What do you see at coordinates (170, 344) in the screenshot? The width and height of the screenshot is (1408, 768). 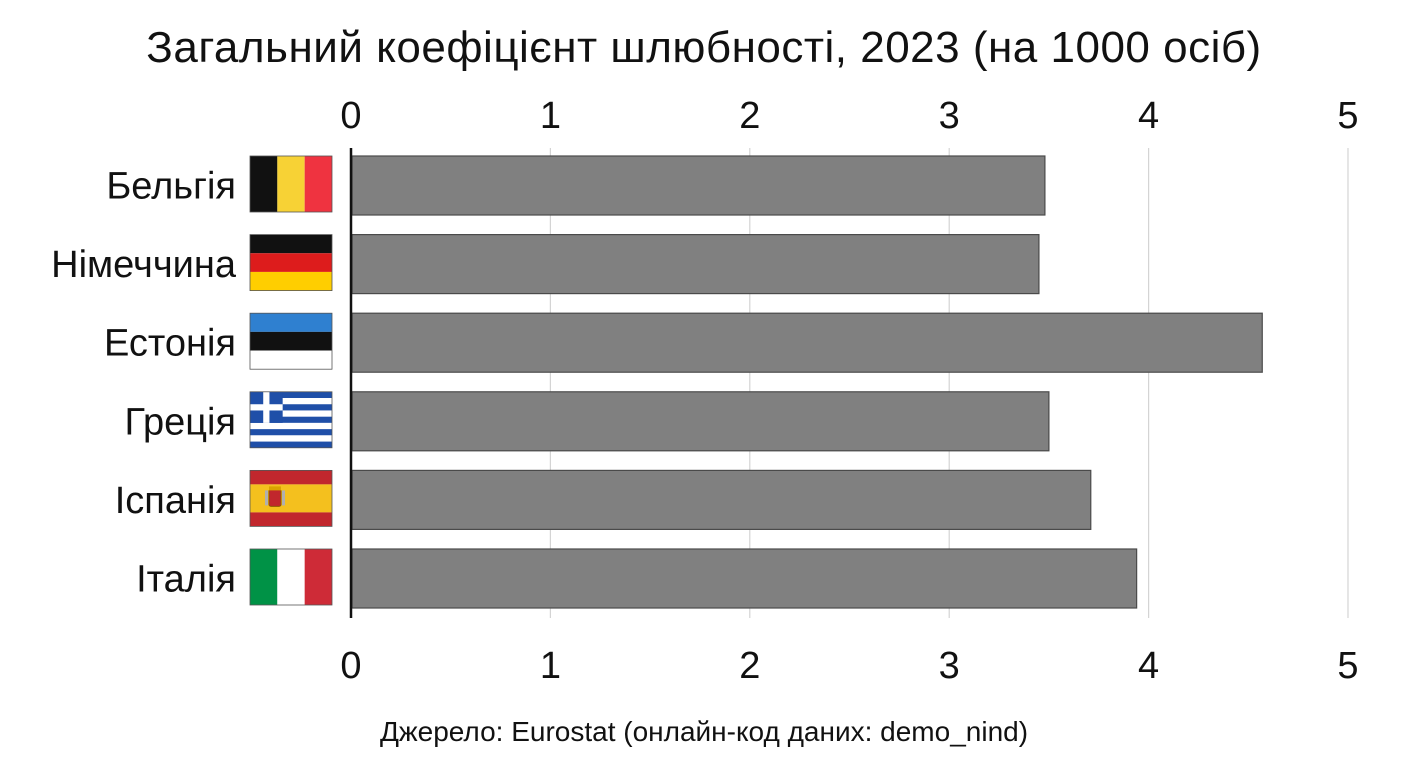 I see `category-label-2: Естонія` at bounding box center [170, 344].